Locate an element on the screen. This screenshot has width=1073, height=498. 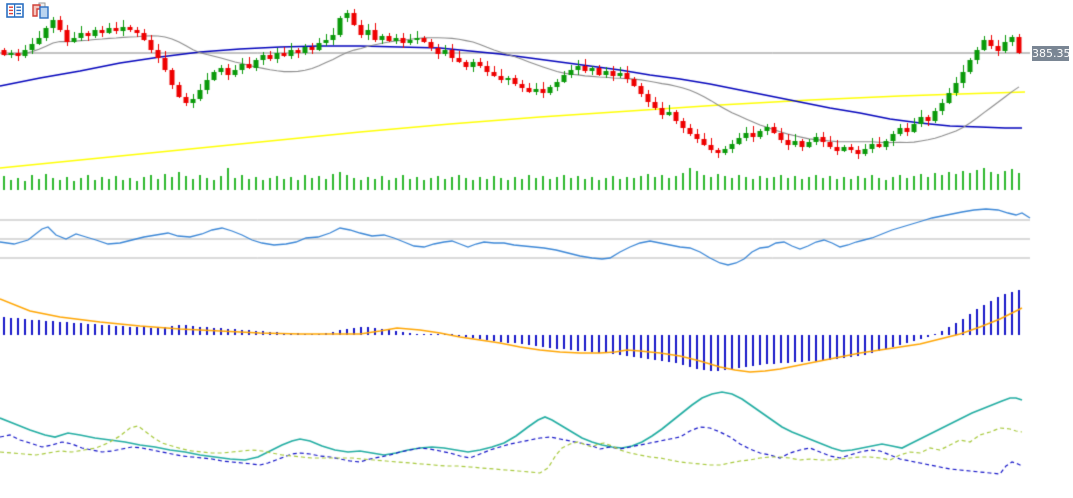
quote-list-icon is located at coordinates (15, 11).